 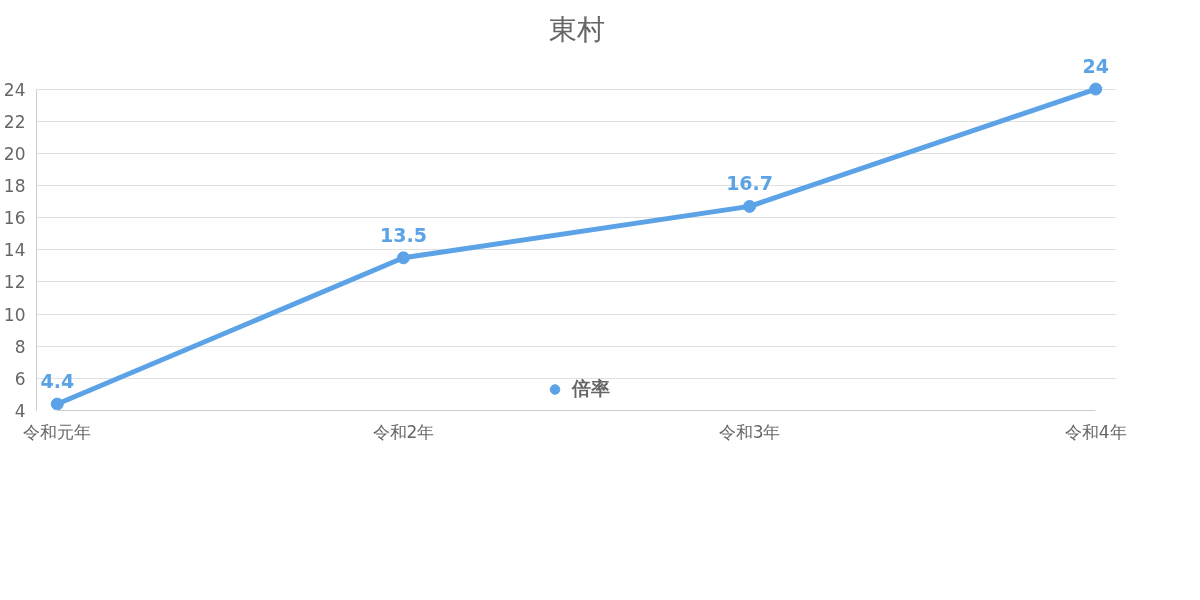 I want to click on x-tick-label: 令和元年, so click(x=57, y=431).